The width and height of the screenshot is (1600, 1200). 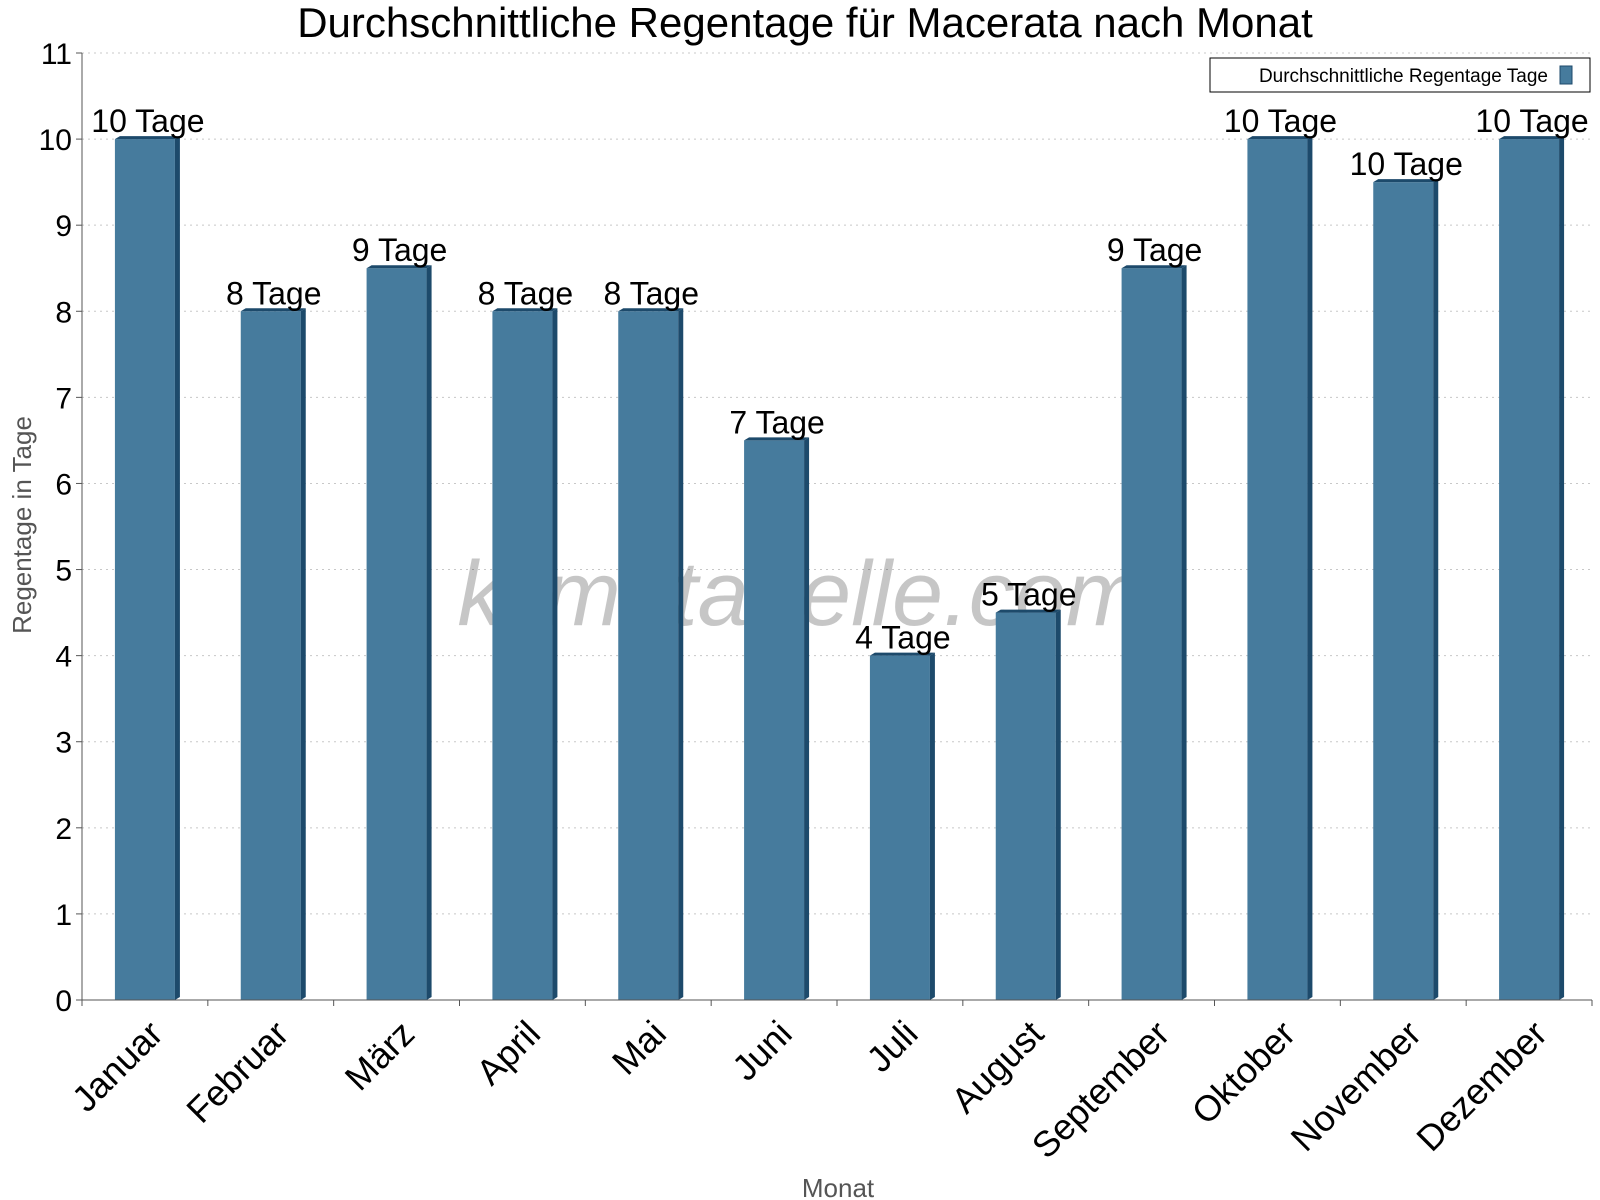 I want to click on y-tick-label-8: 8, so click(x=63, y=312).